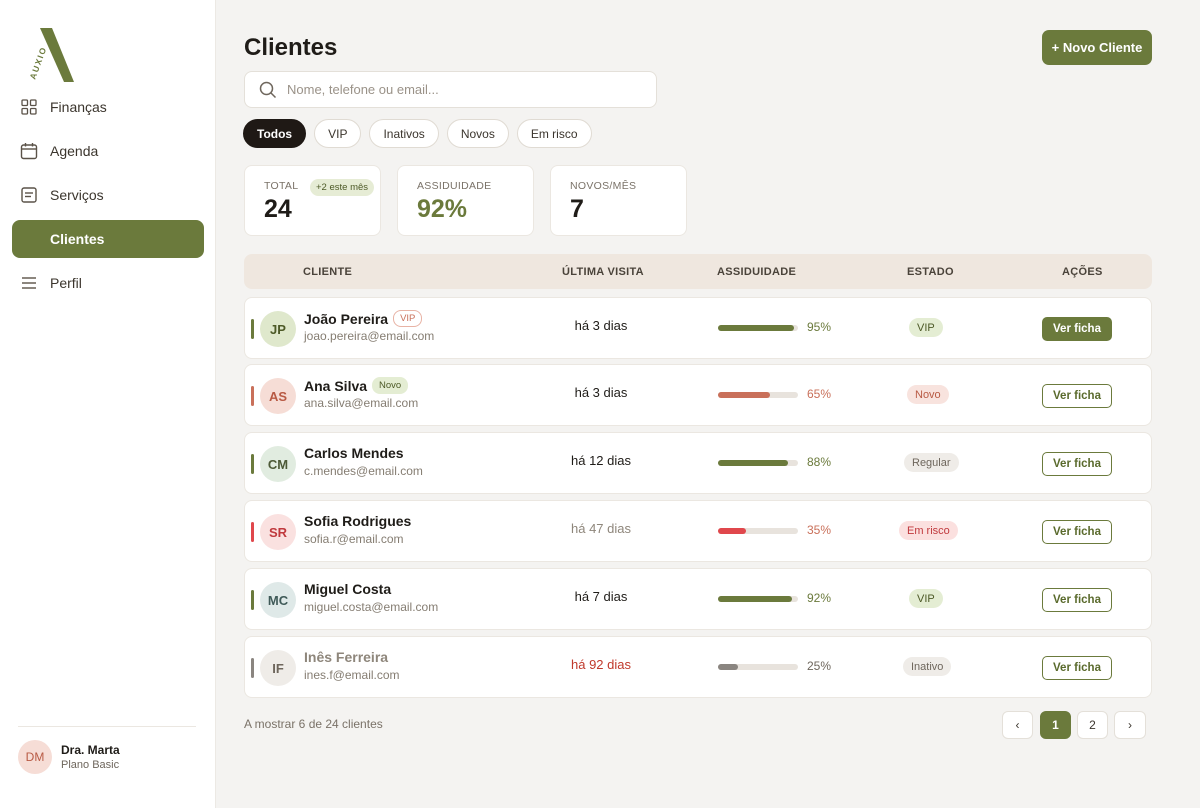 This screenshot has width=1200, height=808. What do you see at coordinates (361, 403) in the screenshot?
I see `client-email: ana.silva@email.com` at bounding box center [361, 403].